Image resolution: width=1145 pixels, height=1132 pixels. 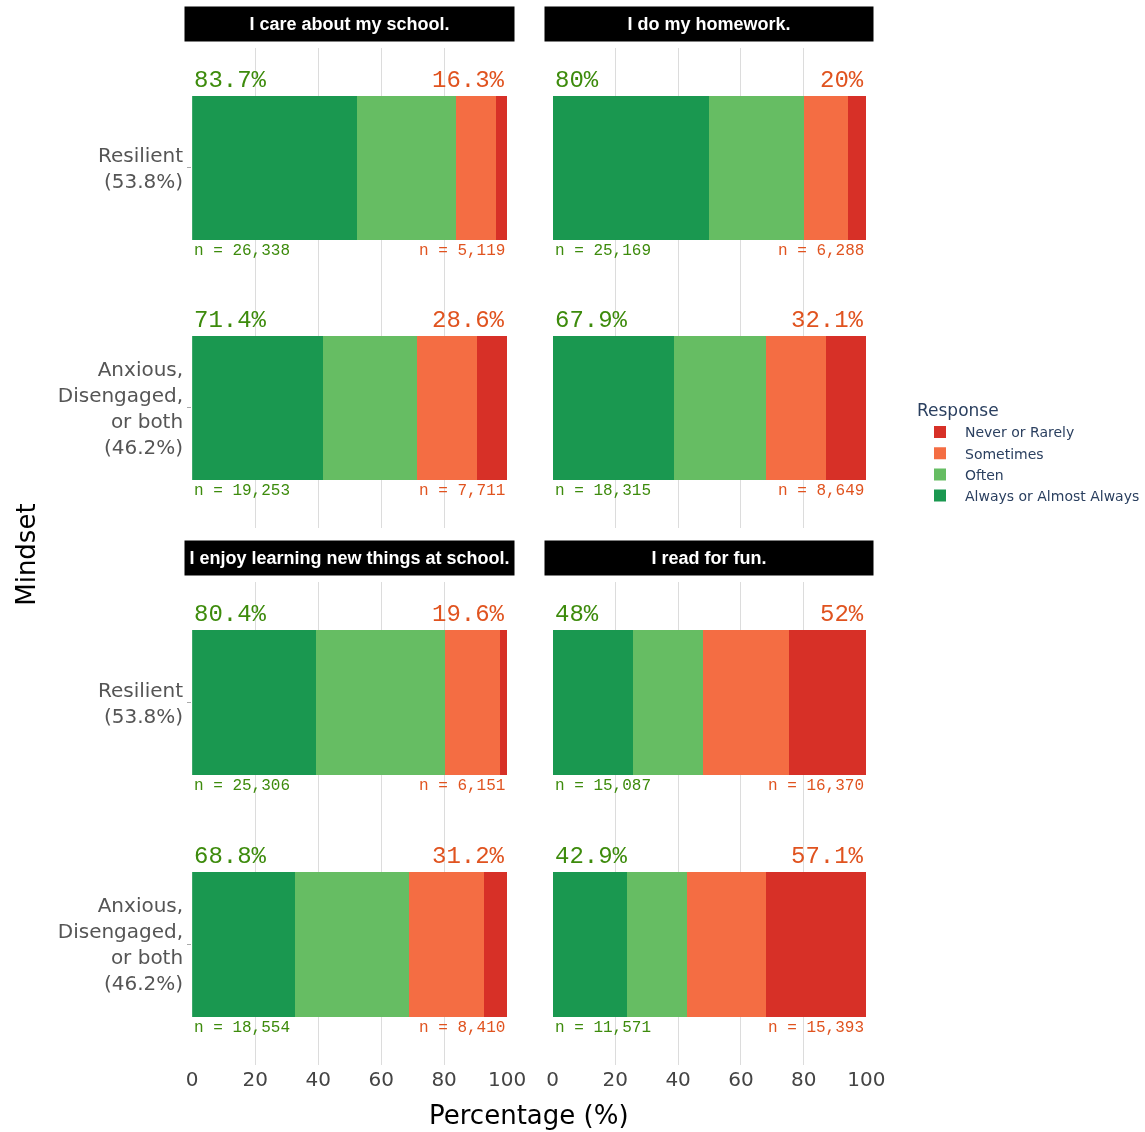 I want to click on legend-label: Sometimes, so click(x=1004, y=453).